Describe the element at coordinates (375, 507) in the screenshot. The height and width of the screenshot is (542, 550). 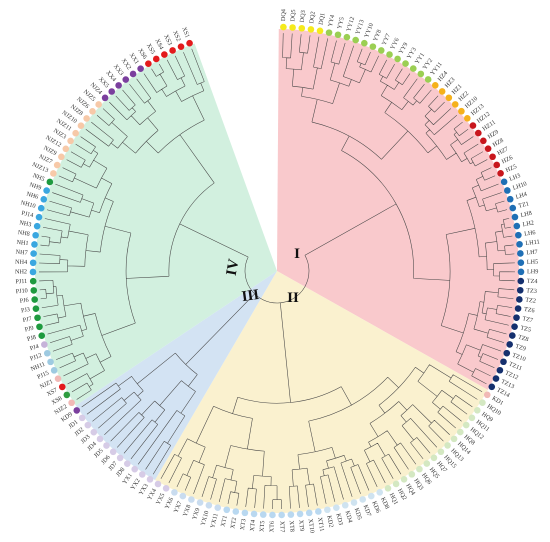
I see `leaf-label: KD6` at that location.